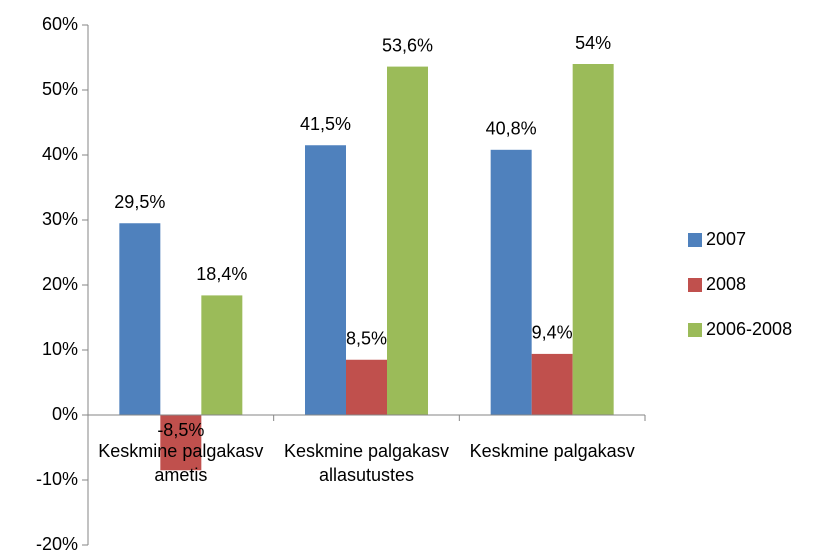 Image resolution: width=827 pixels, height=552 pixels. I want to click on value-label: 53,6%, so click(407, 45).